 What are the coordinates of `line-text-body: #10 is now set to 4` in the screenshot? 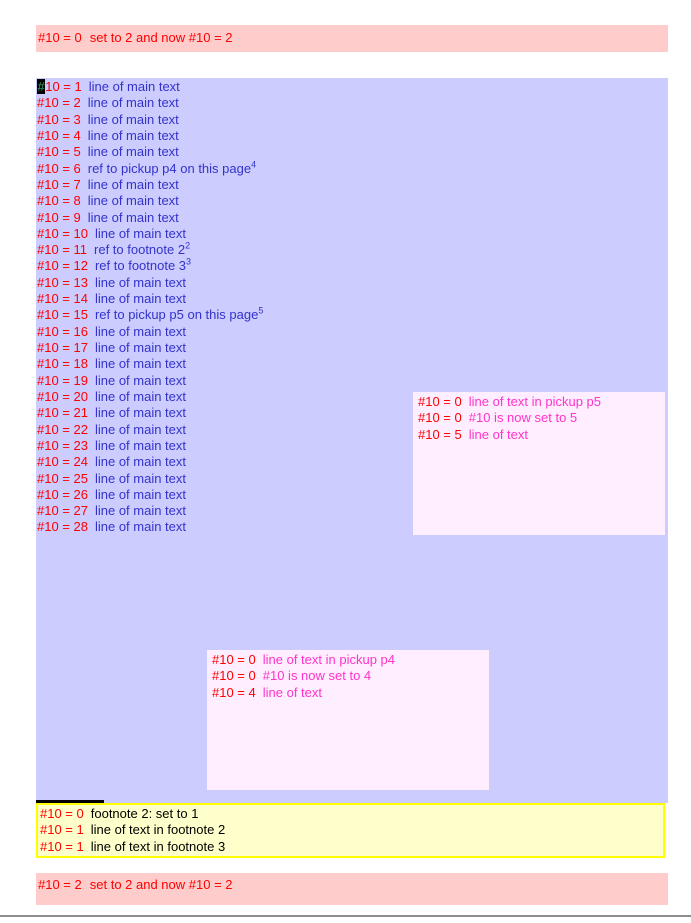 It's located at (317, 676).